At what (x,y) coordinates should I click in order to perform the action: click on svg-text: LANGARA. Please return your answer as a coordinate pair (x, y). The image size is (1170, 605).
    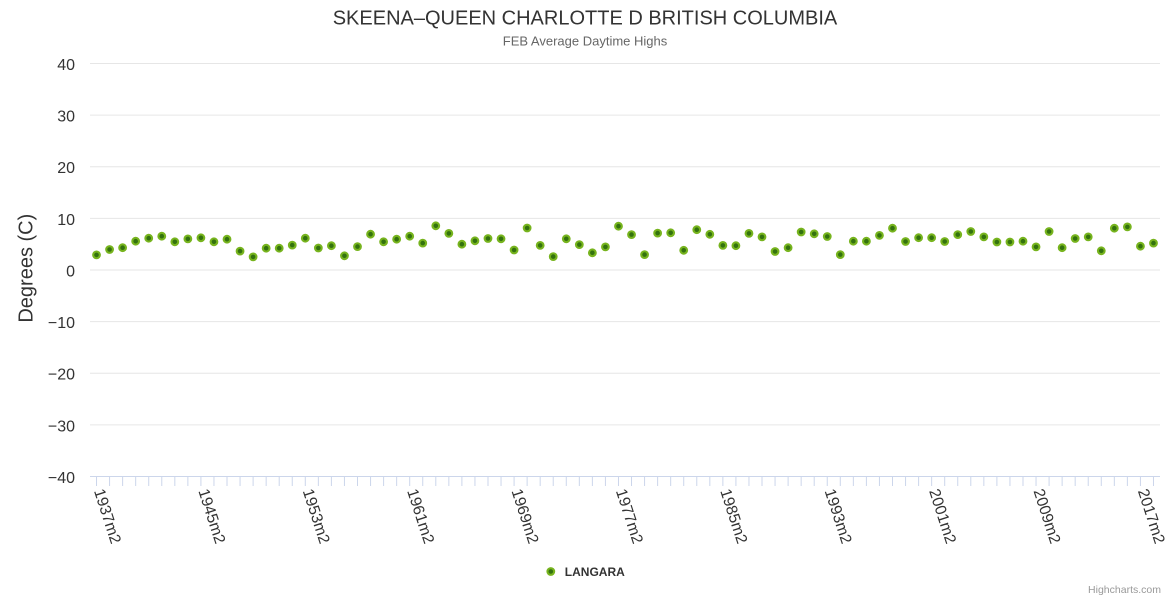
    Looking at the image, I should click on (595, 572).